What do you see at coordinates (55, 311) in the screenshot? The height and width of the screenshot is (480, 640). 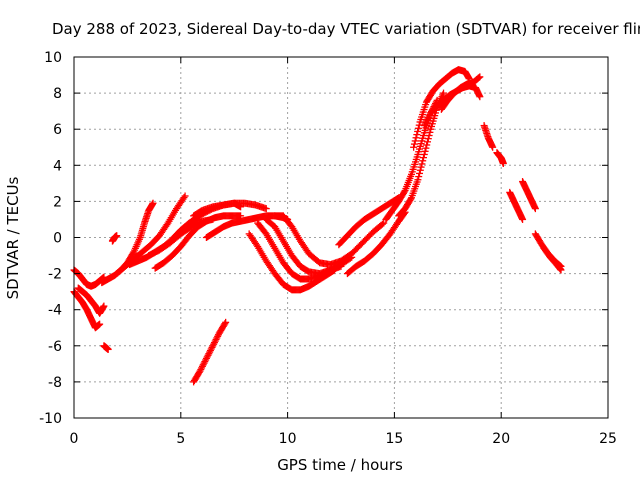 I see `y-tick-label: -4` at bounding box center [55, 311].